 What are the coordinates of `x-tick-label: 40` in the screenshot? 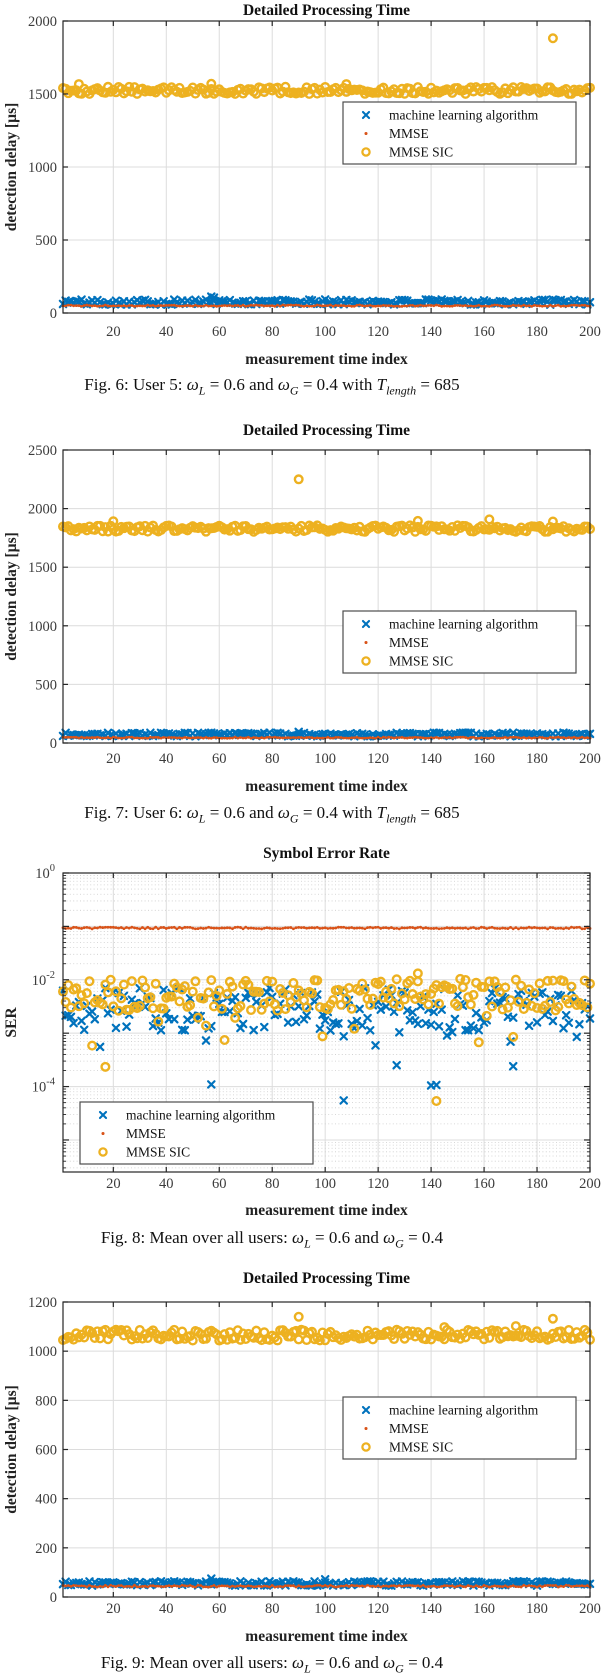 It's located at (166, 332).